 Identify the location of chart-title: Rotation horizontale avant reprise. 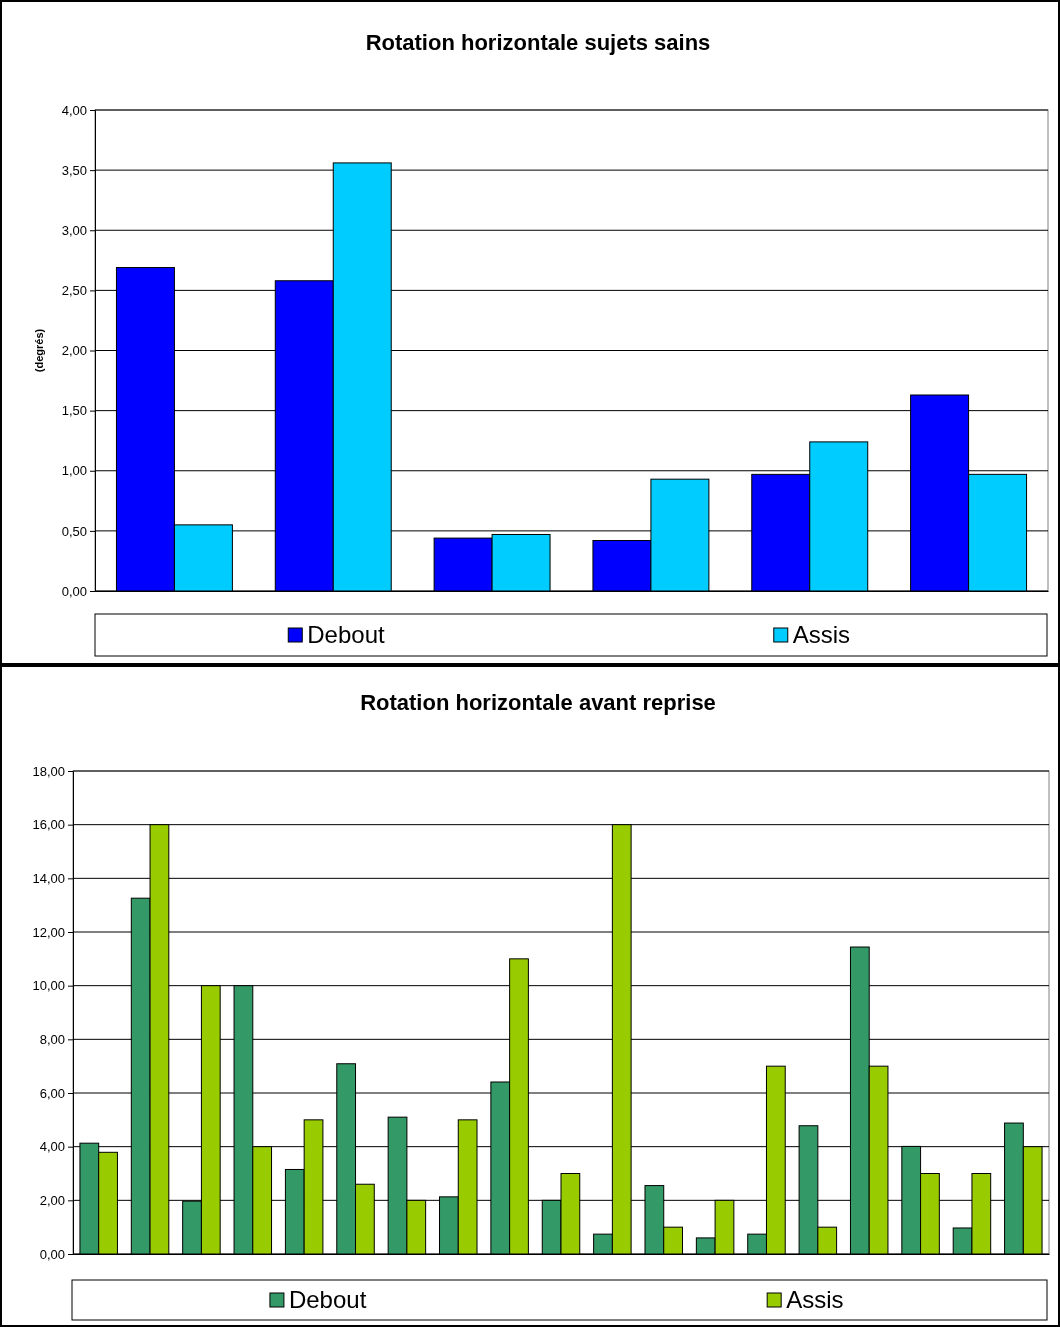
(538, 702).